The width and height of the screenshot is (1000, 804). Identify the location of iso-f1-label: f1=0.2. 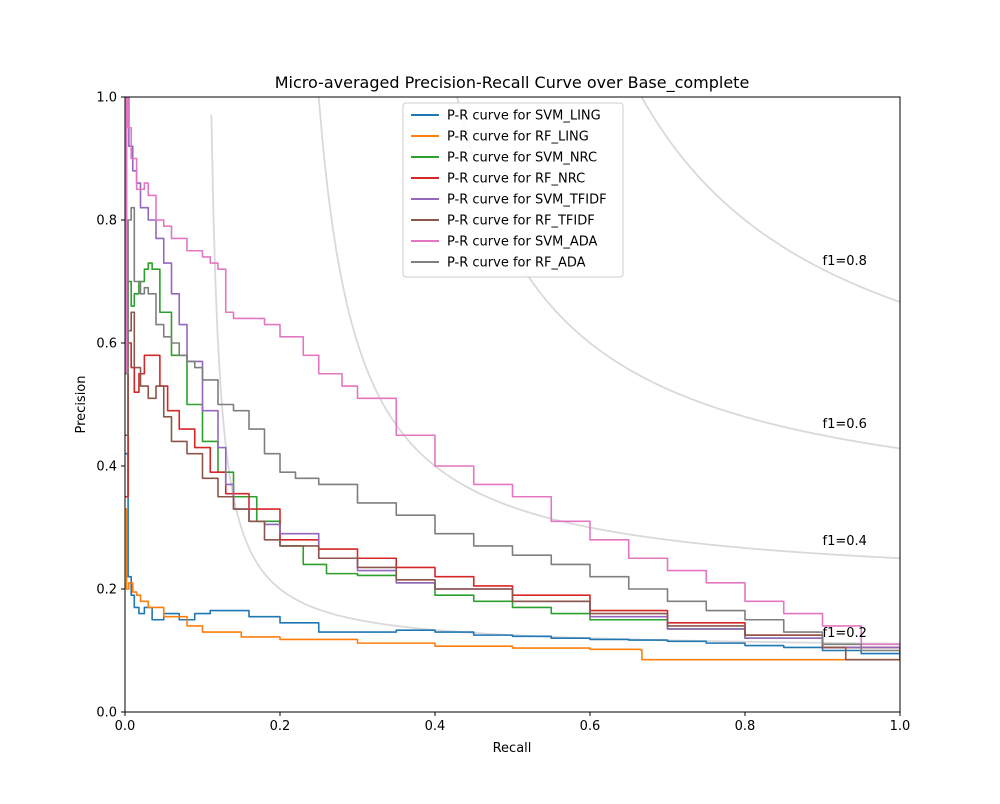
(845, 633).